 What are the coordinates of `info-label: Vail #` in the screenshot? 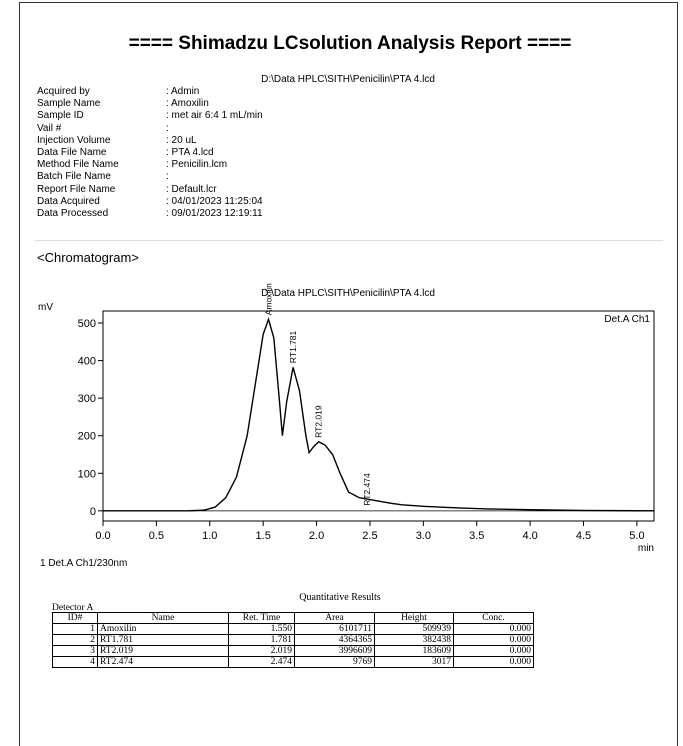 It's located at (49, 128).